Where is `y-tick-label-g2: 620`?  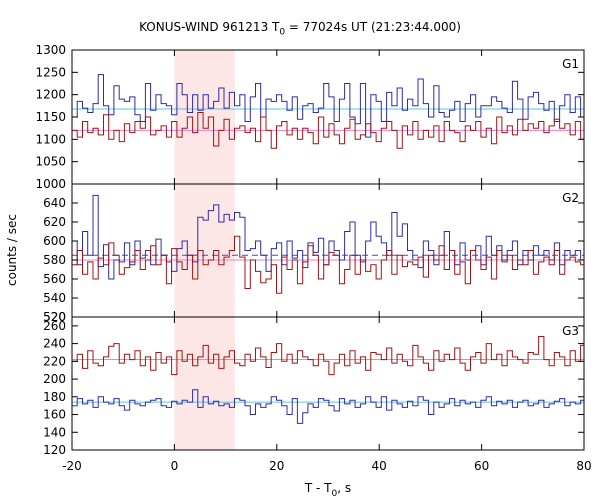
y-tick-label-g2: 620 is located at coordinates (54, 222).